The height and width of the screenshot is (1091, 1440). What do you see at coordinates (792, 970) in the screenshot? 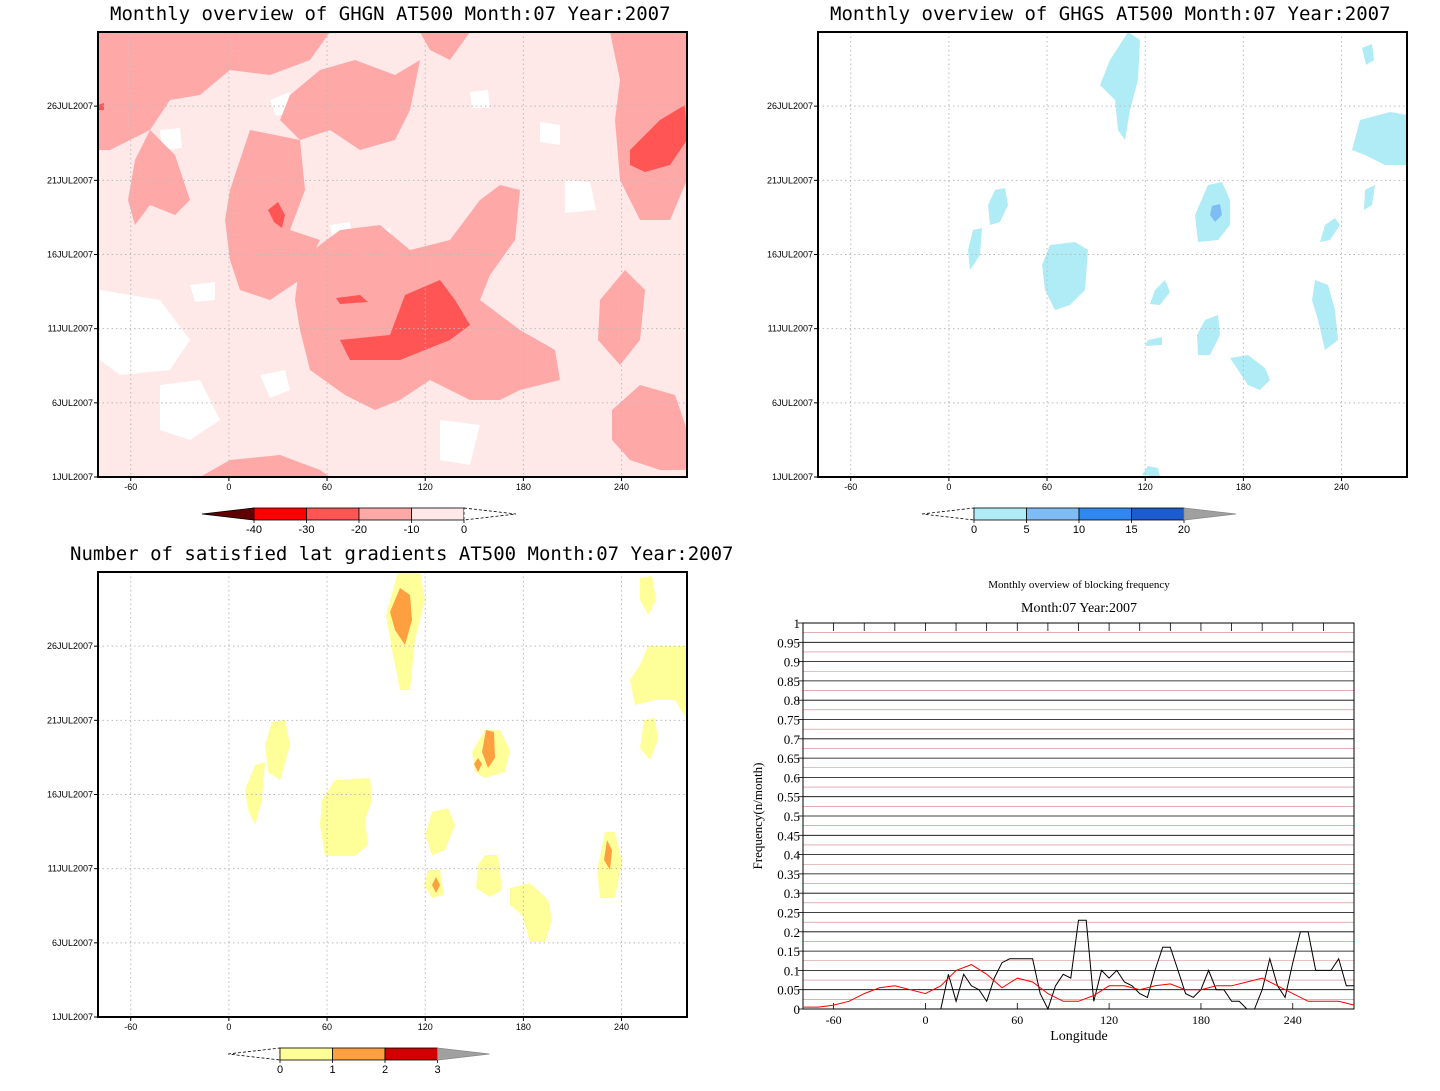
I see `y-tick-label: 0.1` at bounding box center [792, 970].